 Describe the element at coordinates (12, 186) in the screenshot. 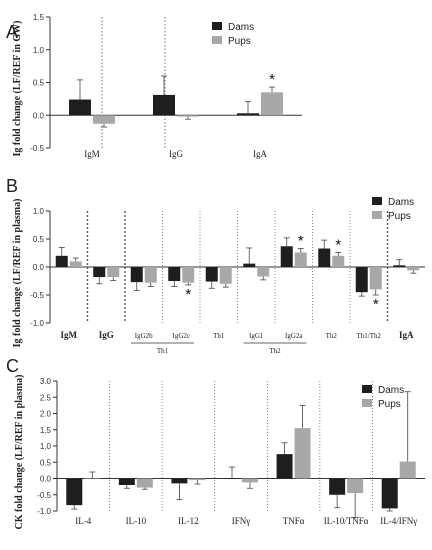

I see `panel-label: B` at that location.